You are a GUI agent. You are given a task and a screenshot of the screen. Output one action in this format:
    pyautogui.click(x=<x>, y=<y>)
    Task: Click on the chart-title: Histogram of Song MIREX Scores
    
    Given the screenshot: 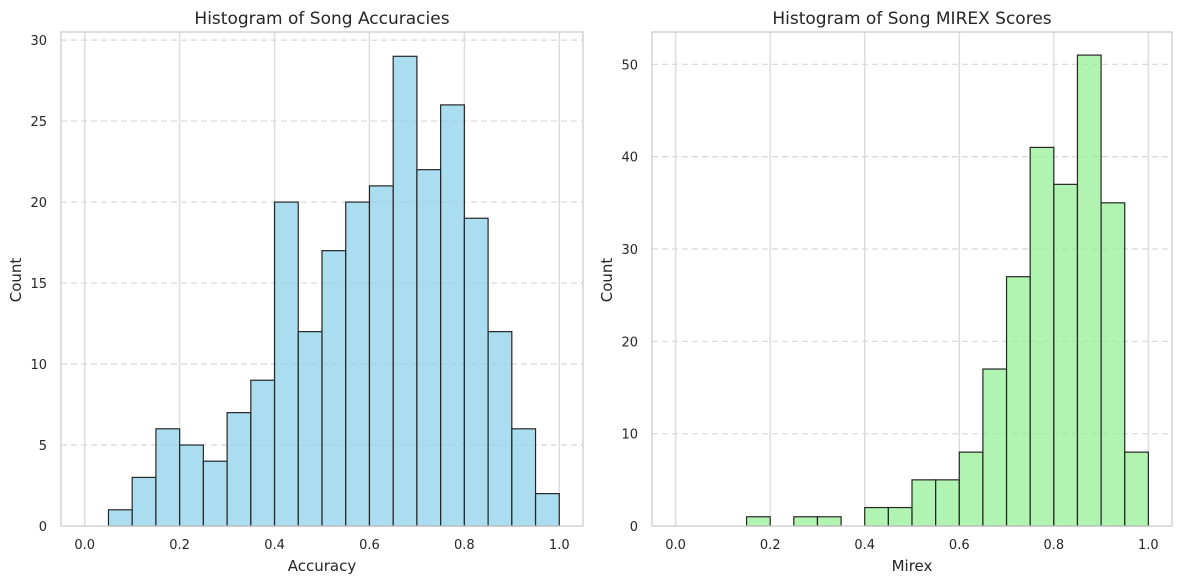 What is the action you would take?
    pyautogui.click(x=911, y=19)
    